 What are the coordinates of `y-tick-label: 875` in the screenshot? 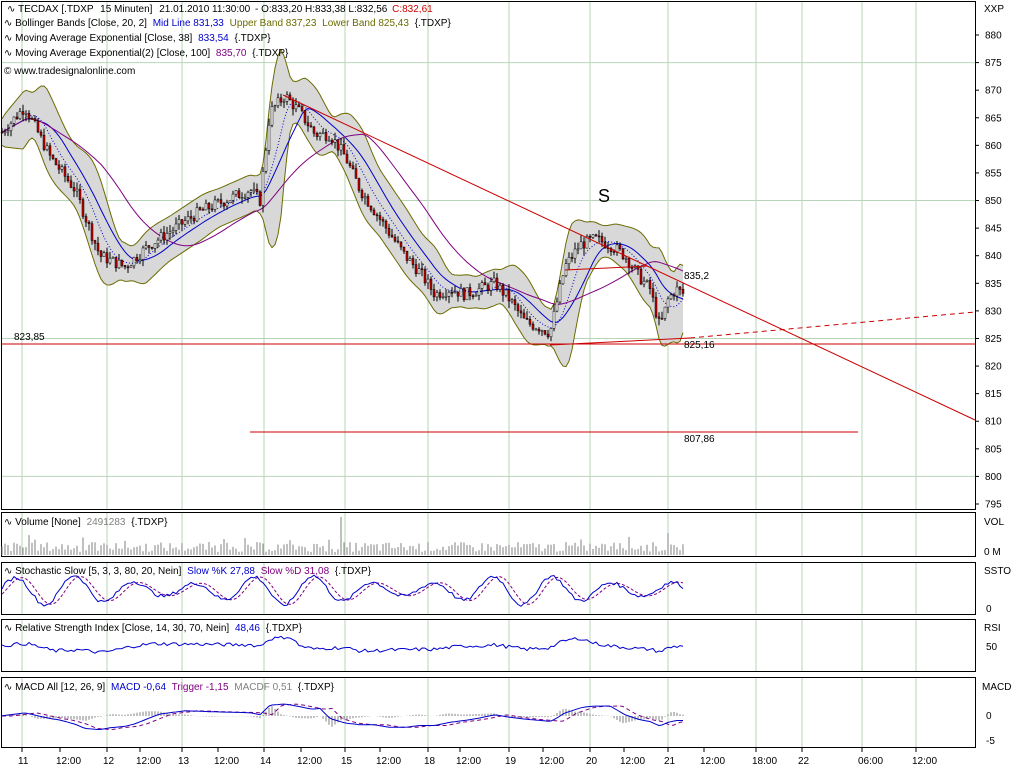 It's located at (993, 63).